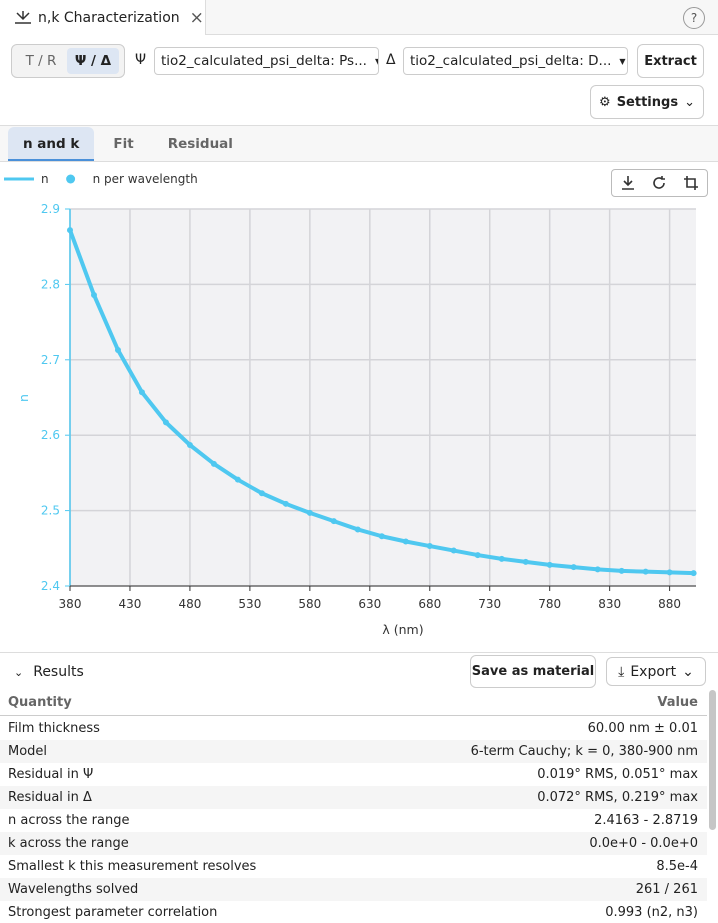  Describe the element at coordinates (666, 889) in the screenshot. I see `cell-value: 261 / 261` at that location.